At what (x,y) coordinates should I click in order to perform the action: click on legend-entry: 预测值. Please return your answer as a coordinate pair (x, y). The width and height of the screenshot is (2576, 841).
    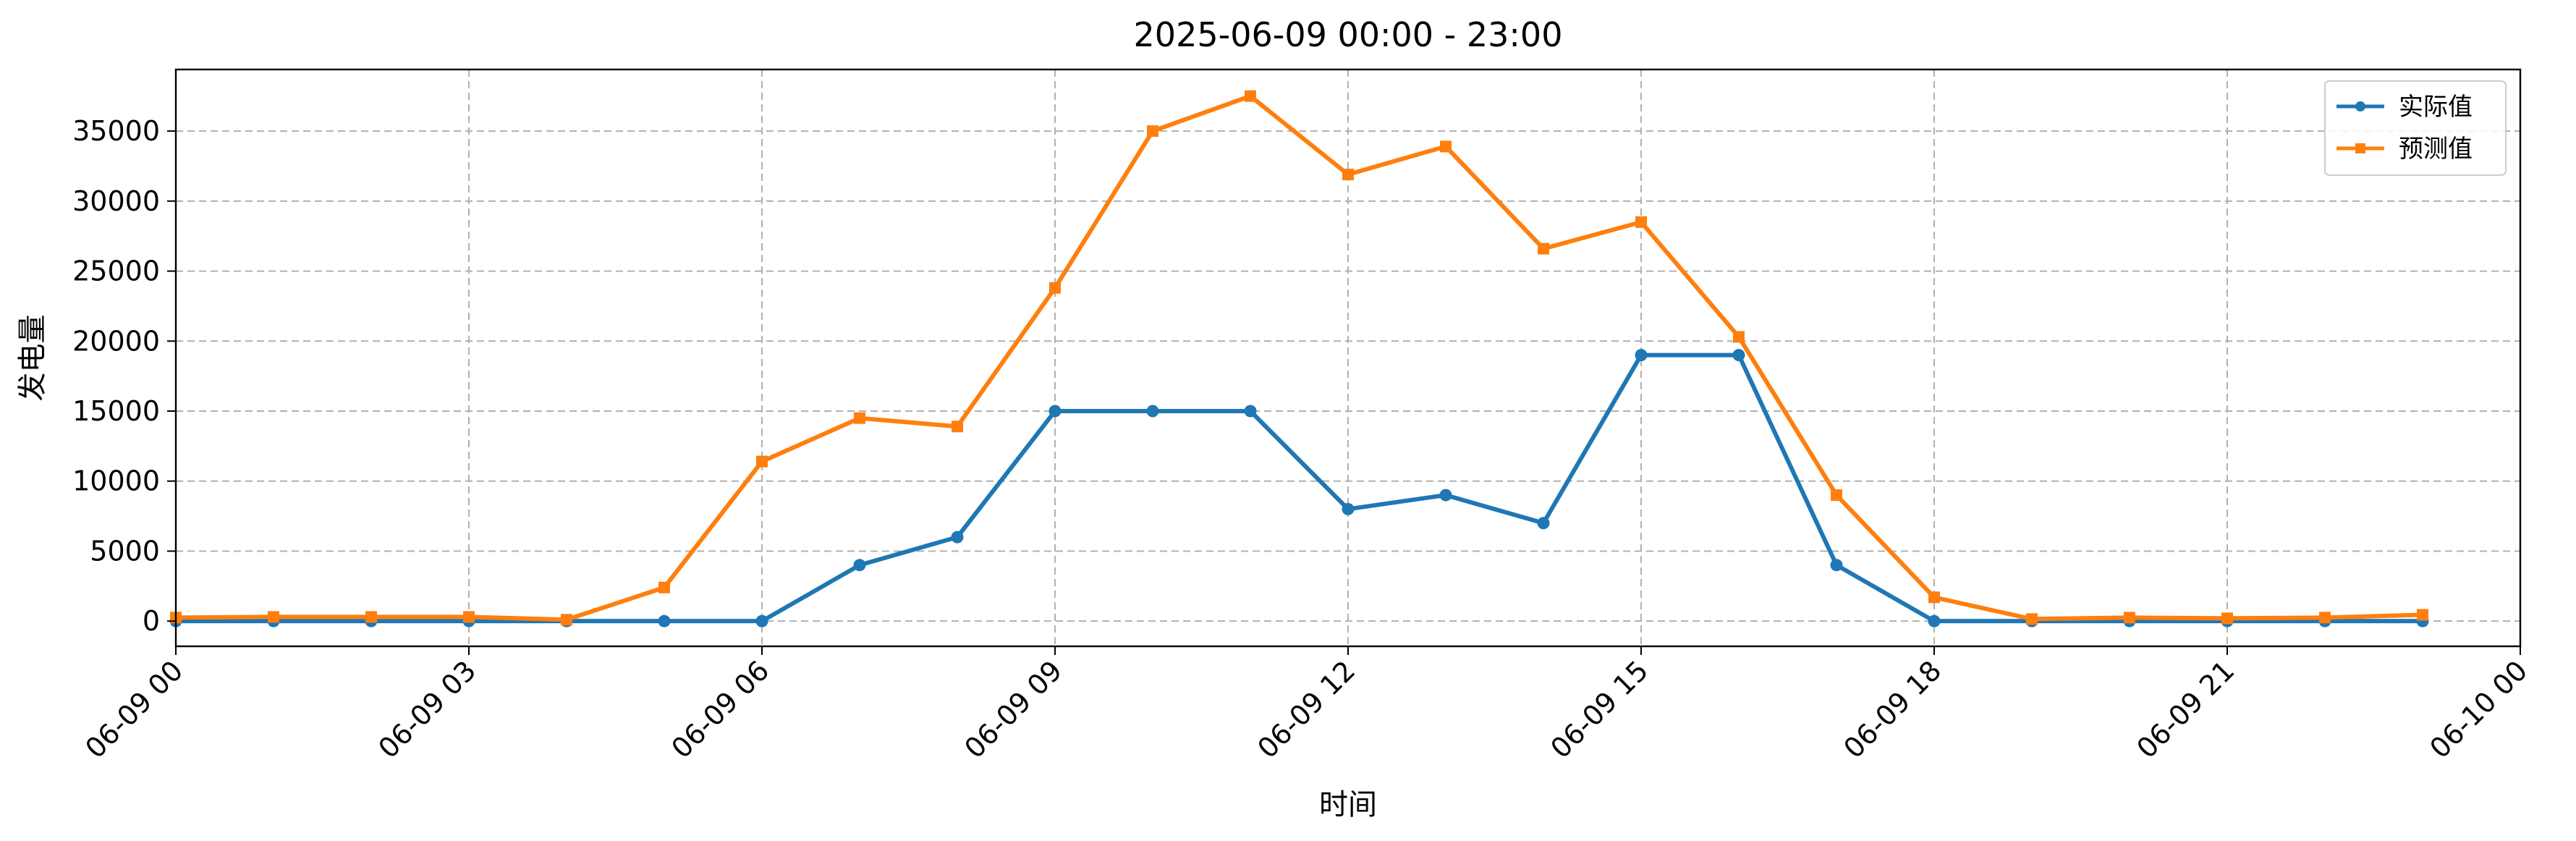
    Looking at the image, I should click on (2404, 149).